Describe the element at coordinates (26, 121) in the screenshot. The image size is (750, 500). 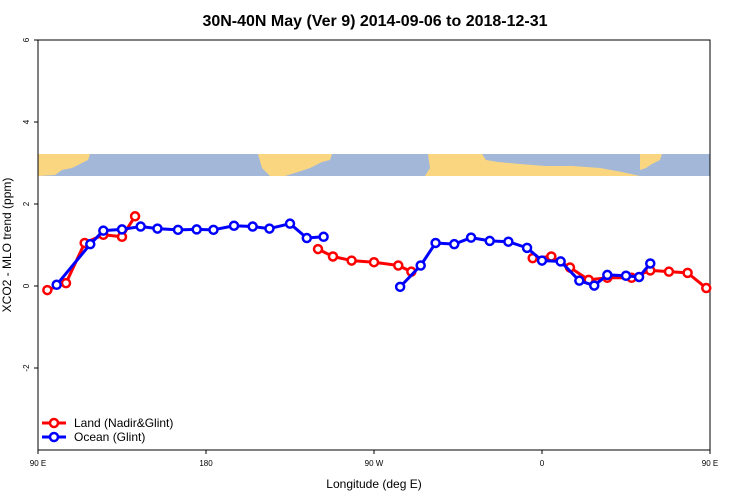
I see `y-tick-label: 4` at that location.